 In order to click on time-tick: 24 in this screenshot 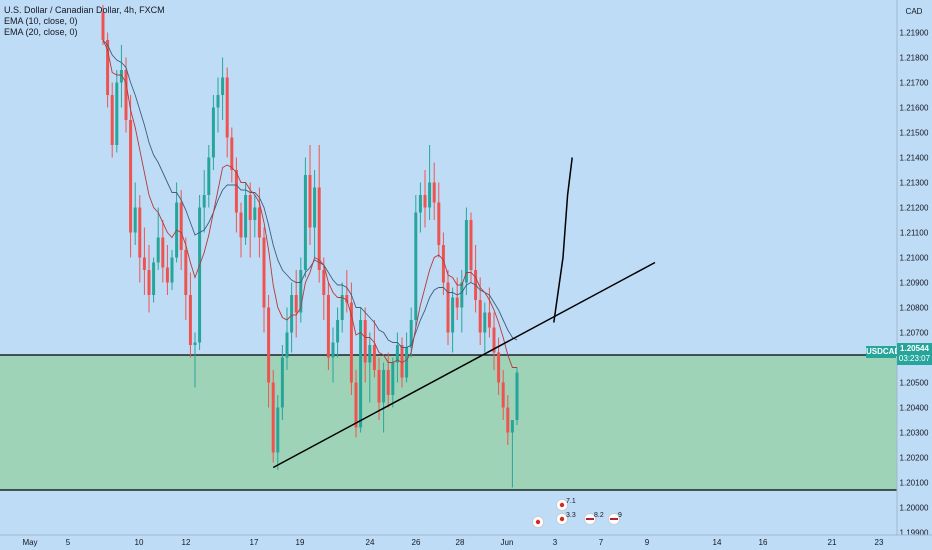, I will do `click(370, 542)`.